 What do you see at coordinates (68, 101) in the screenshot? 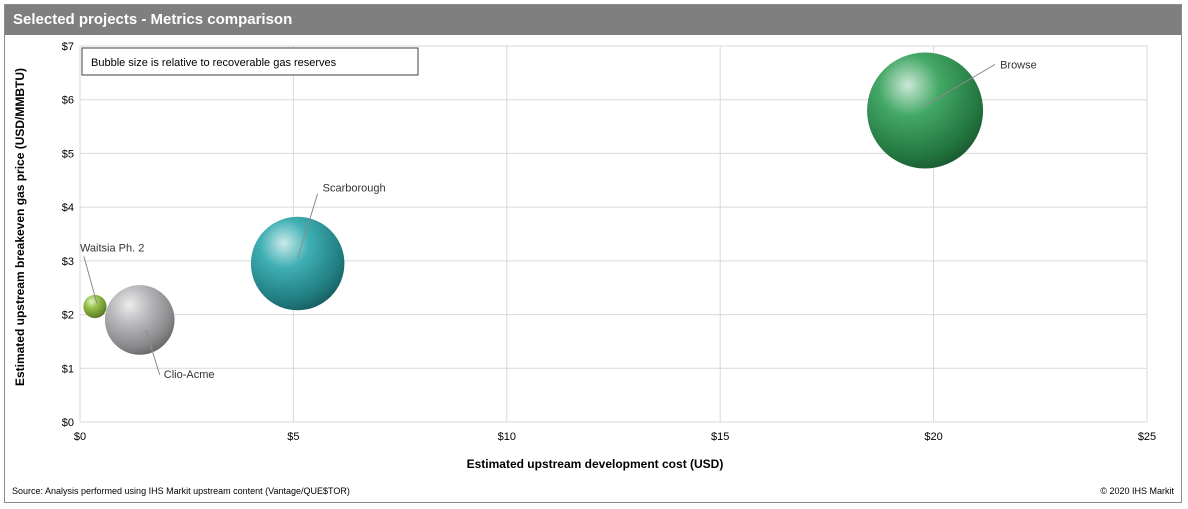
I see `y-tick-label: $6` at bounding box center [68, 101].